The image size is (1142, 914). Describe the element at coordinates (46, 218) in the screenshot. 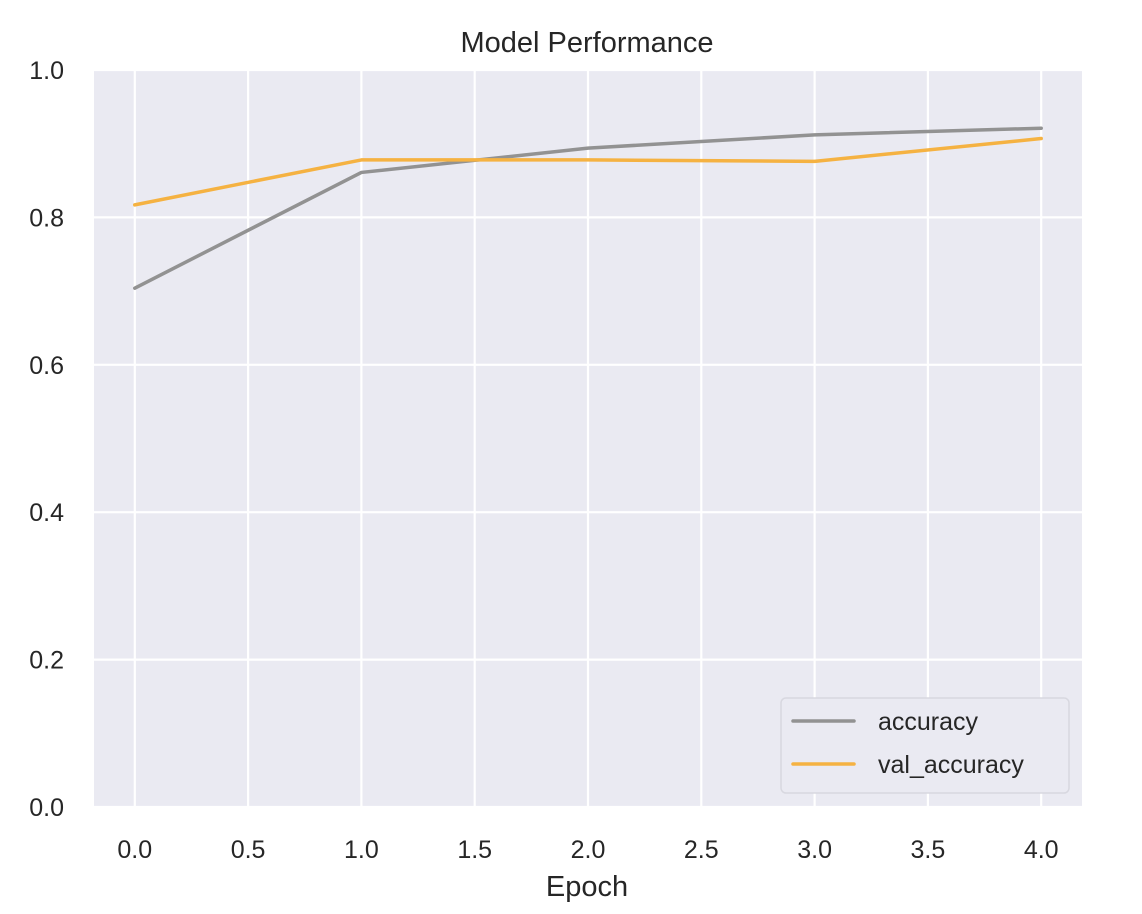

I see `y-tick-label: 0.8` at that location.